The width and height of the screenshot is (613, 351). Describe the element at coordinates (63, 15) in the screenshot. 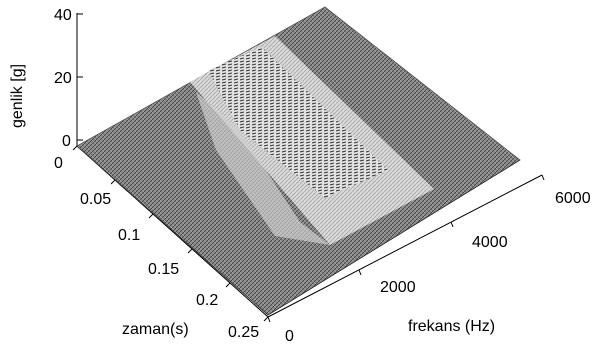

I see `z-tick-label: 40` at that location.